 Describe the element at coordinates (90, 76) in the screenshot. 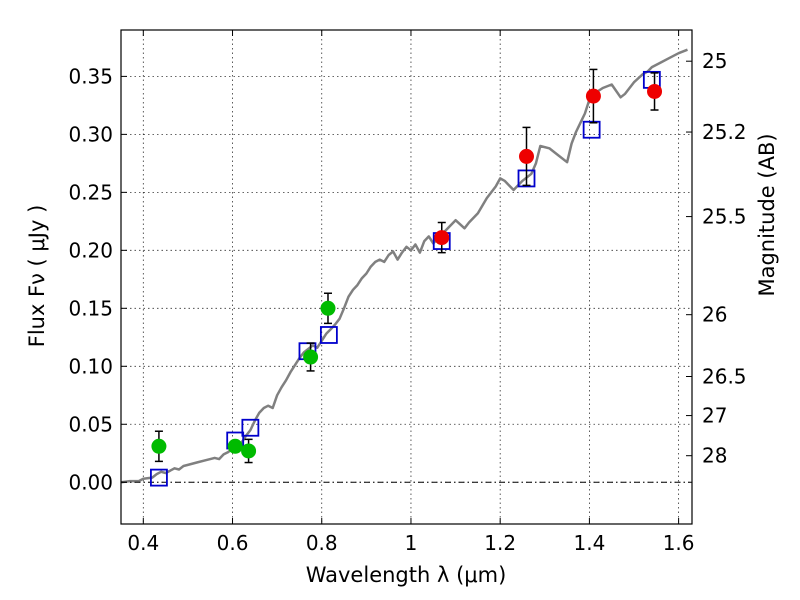

I see `y-tick-label: 0.35` at that location.